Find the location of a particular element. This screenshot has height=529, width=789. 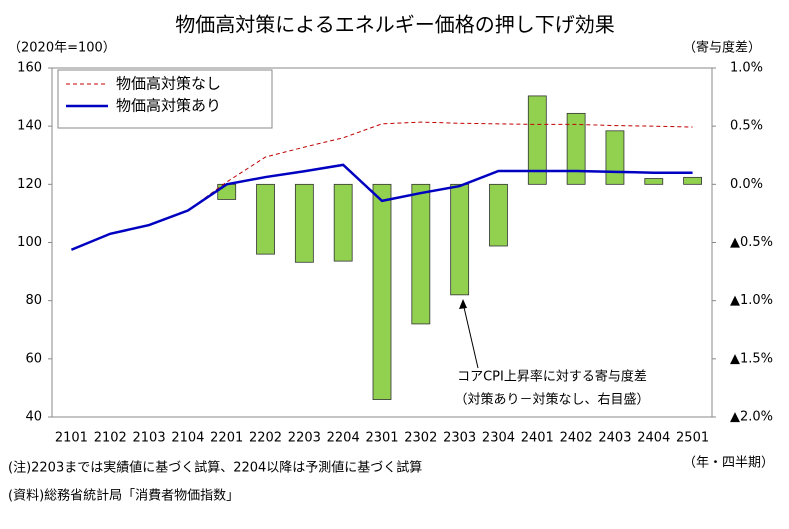

chart-title: 物価高対策によるエネルギー価格の押し下げ効果 is located at coordinates (394, 25).